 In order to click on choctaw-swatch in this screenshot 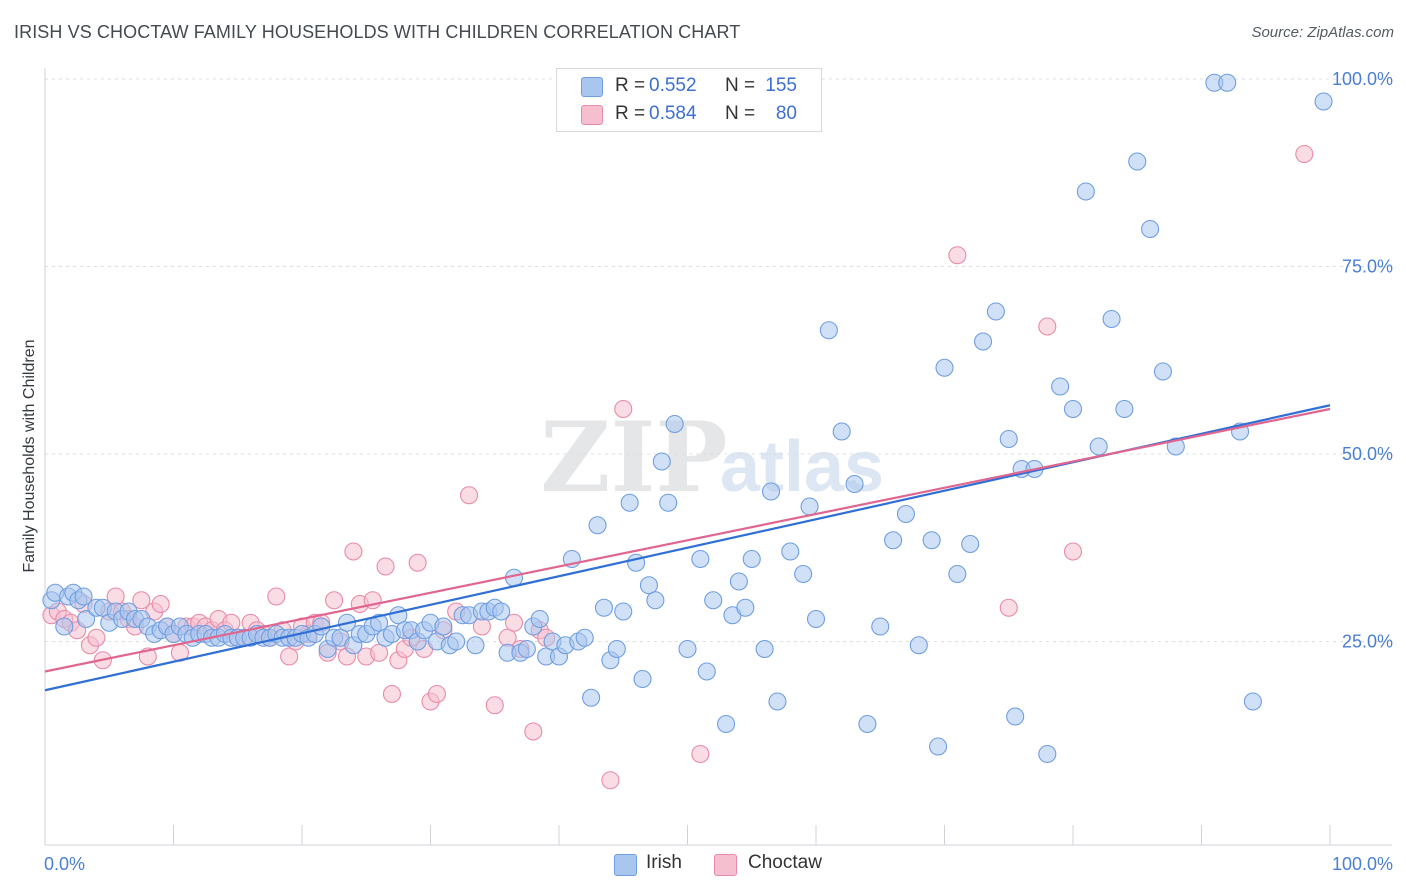, I will do `click(592, 115)`.